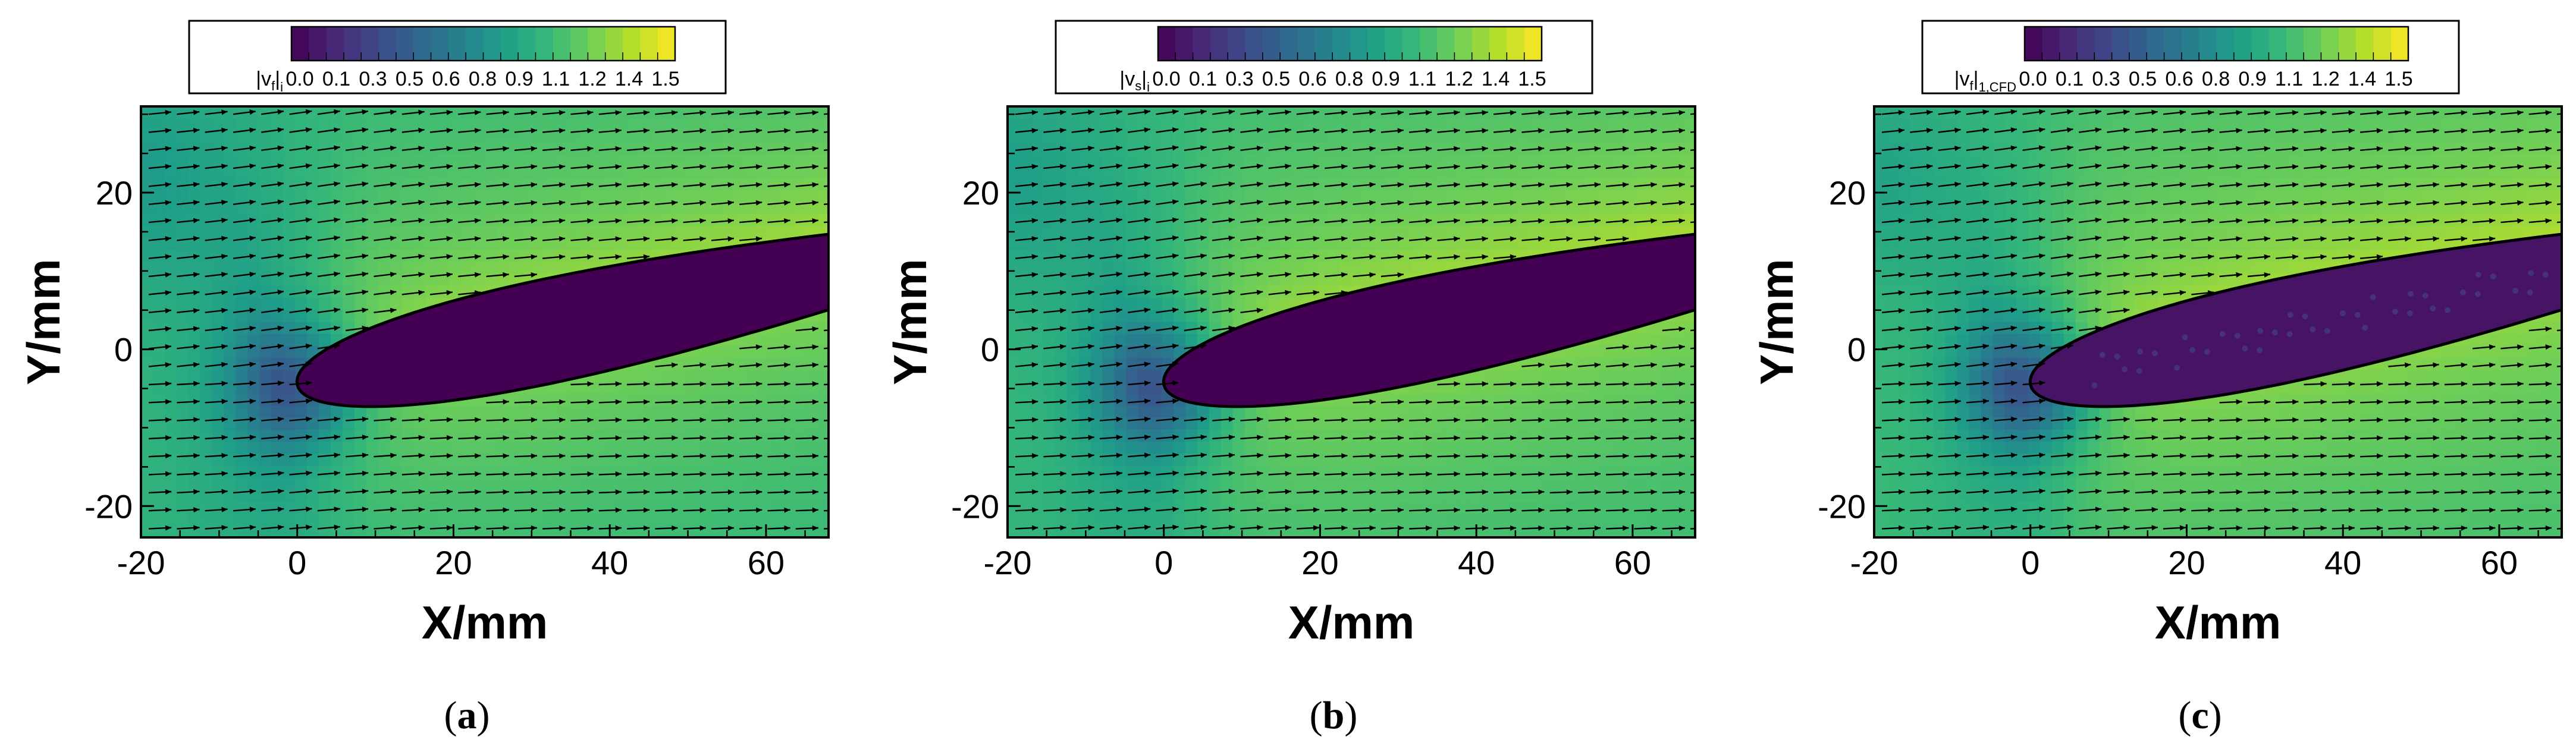 The width and height of the screenshot is (2576, 752). What do you see at coordinates (263, 79) in the screenshot?
I see `colorbar-label-main: |v` at bounding box center [263, 79].